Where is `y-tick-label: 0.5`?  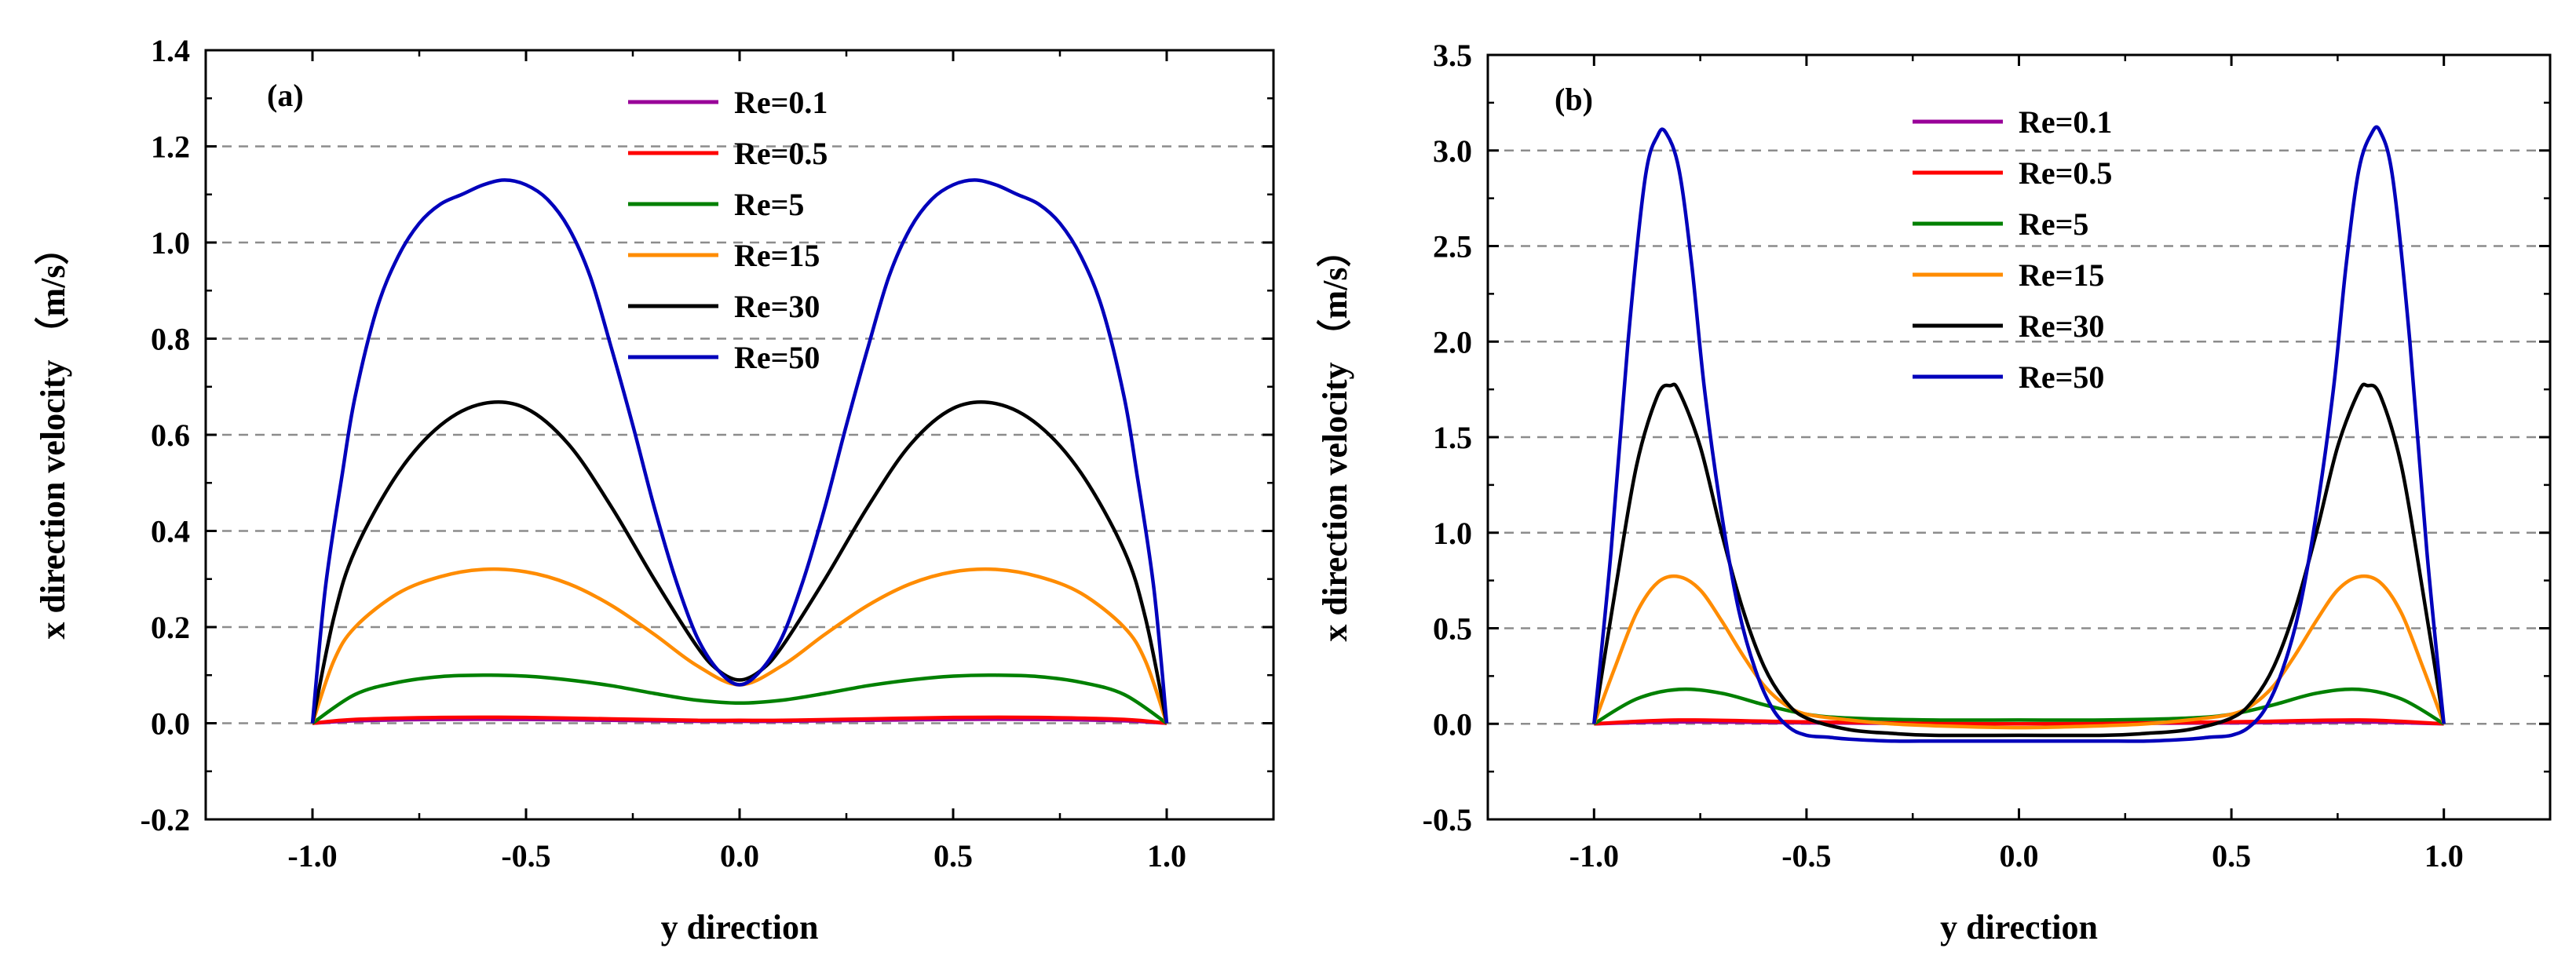 y-tick-label: 0.5 is located at coordinates (1452, 629).